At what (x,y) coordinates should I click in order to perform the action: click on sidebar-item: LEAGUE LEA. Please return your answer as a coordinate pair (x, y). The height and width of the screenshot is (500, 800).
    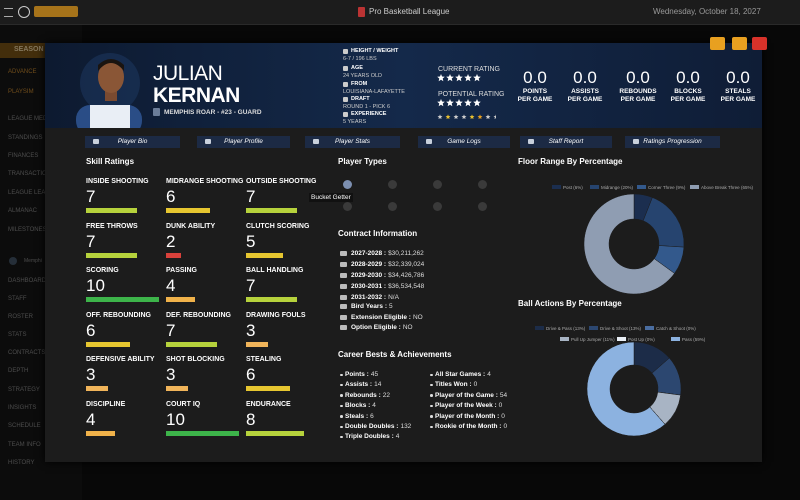
    Looking at the image, I should click on (27, 193).